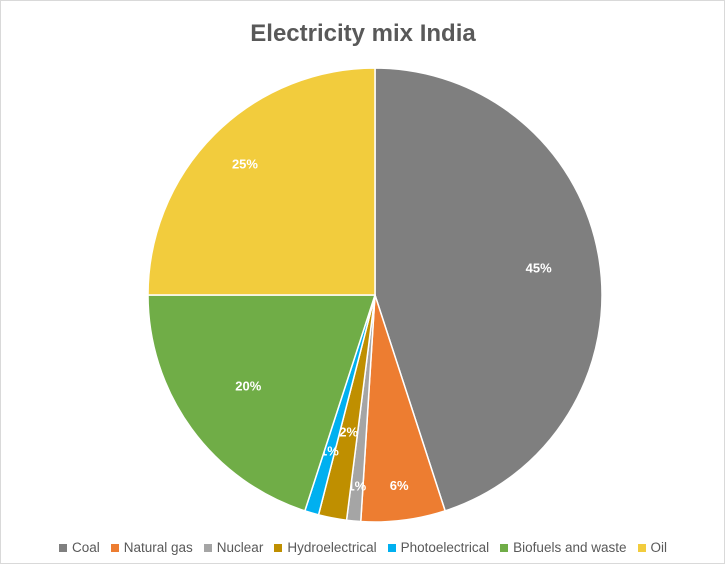  Describe the element at coordinates (348, 432) in the screenshot. I see `data-label-hydroelectrical: 2%` at that location.